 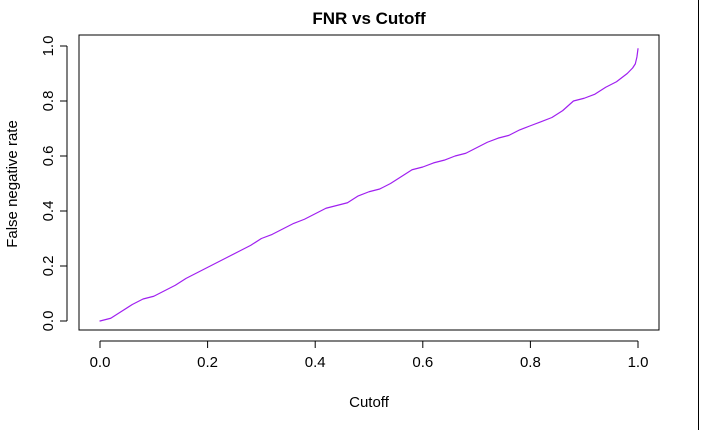 I want to click on y-axis: 0.0 0.2 0.4 0.6 0.8 1.0 False negative rate, so click(x=36, y=184).